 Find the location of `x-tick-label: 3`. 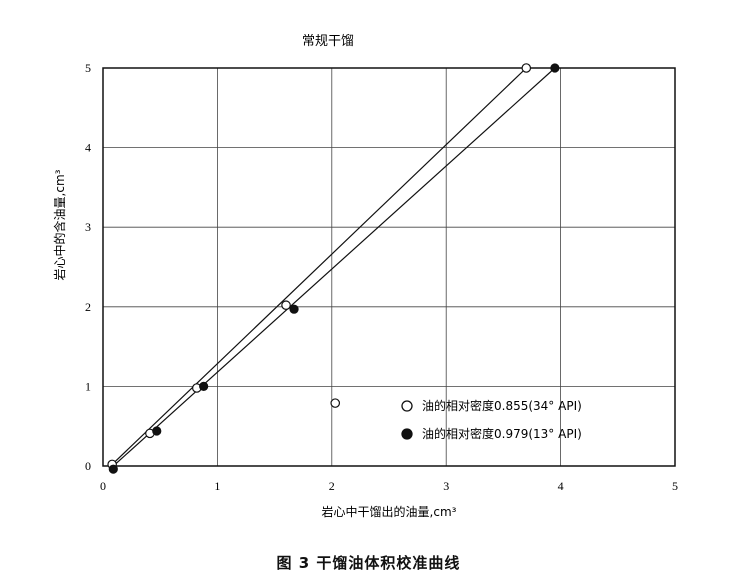

x-tick-label: 3 is located at coordinates (446, 486).